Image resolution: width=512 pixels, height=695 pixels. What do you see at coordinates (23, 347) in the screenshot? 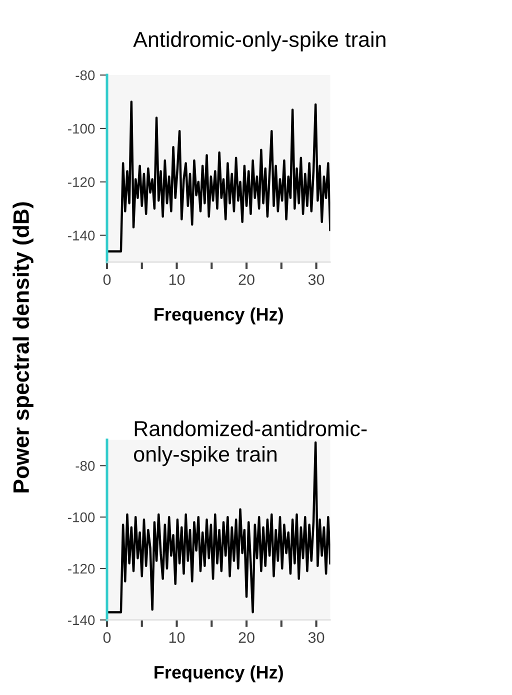
I see `y-axis-title: Power spectral density (dB)` at bounding box center [23, 347].